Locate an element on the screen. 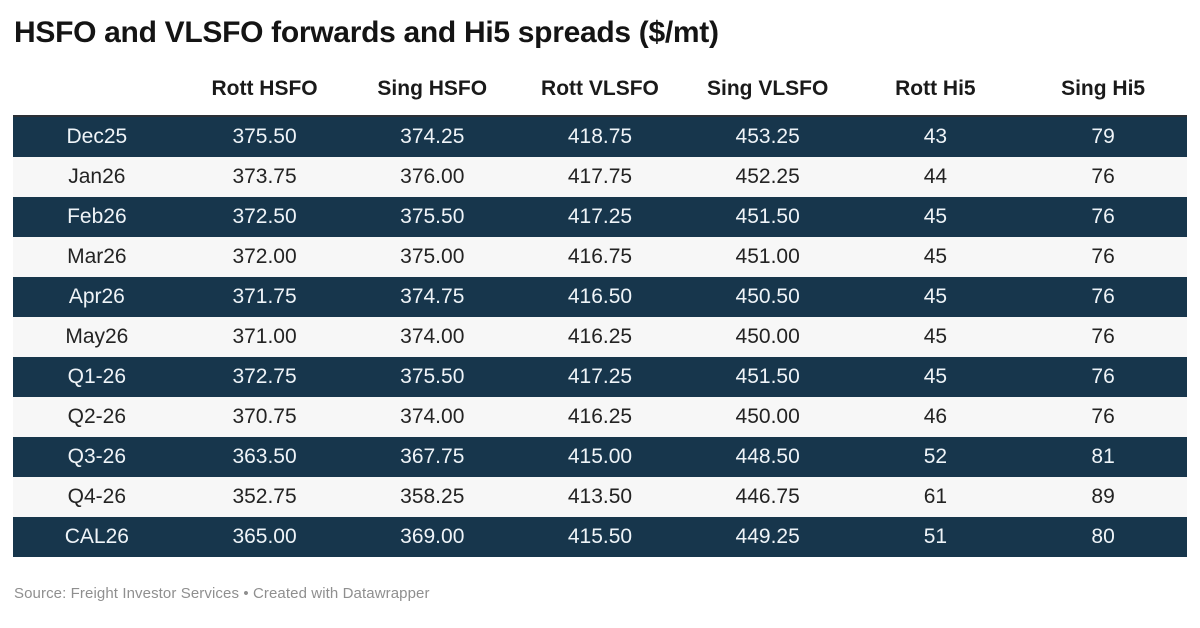 Image resolution: width=1200 pixels, height=628 pixels. cell-sing-hsfo: 358.25 is located at coordinates (432, 496).